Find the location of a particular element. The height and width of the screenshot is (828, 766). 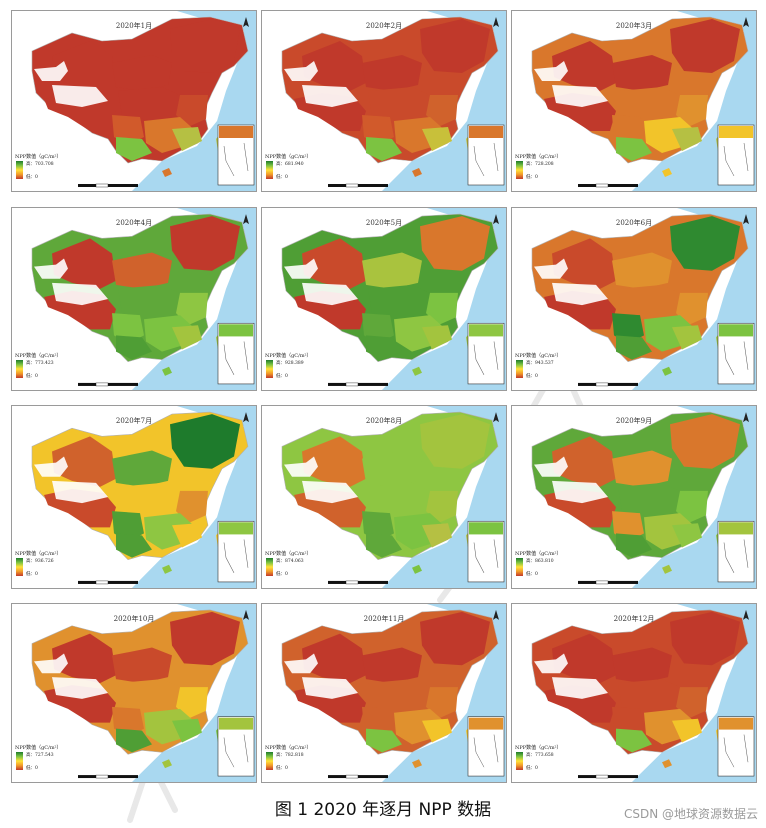

map-month-title: 2020年5月 is located at coordinates (384, 223).